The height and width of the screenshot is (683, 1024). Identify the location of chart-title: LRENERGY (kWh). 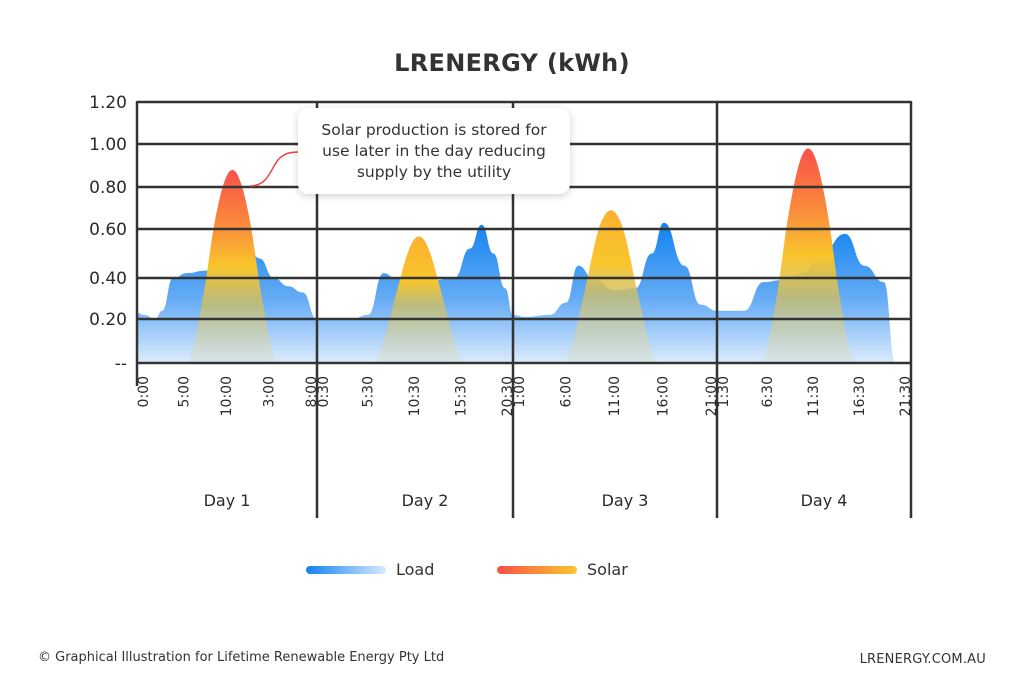
(512, 63).